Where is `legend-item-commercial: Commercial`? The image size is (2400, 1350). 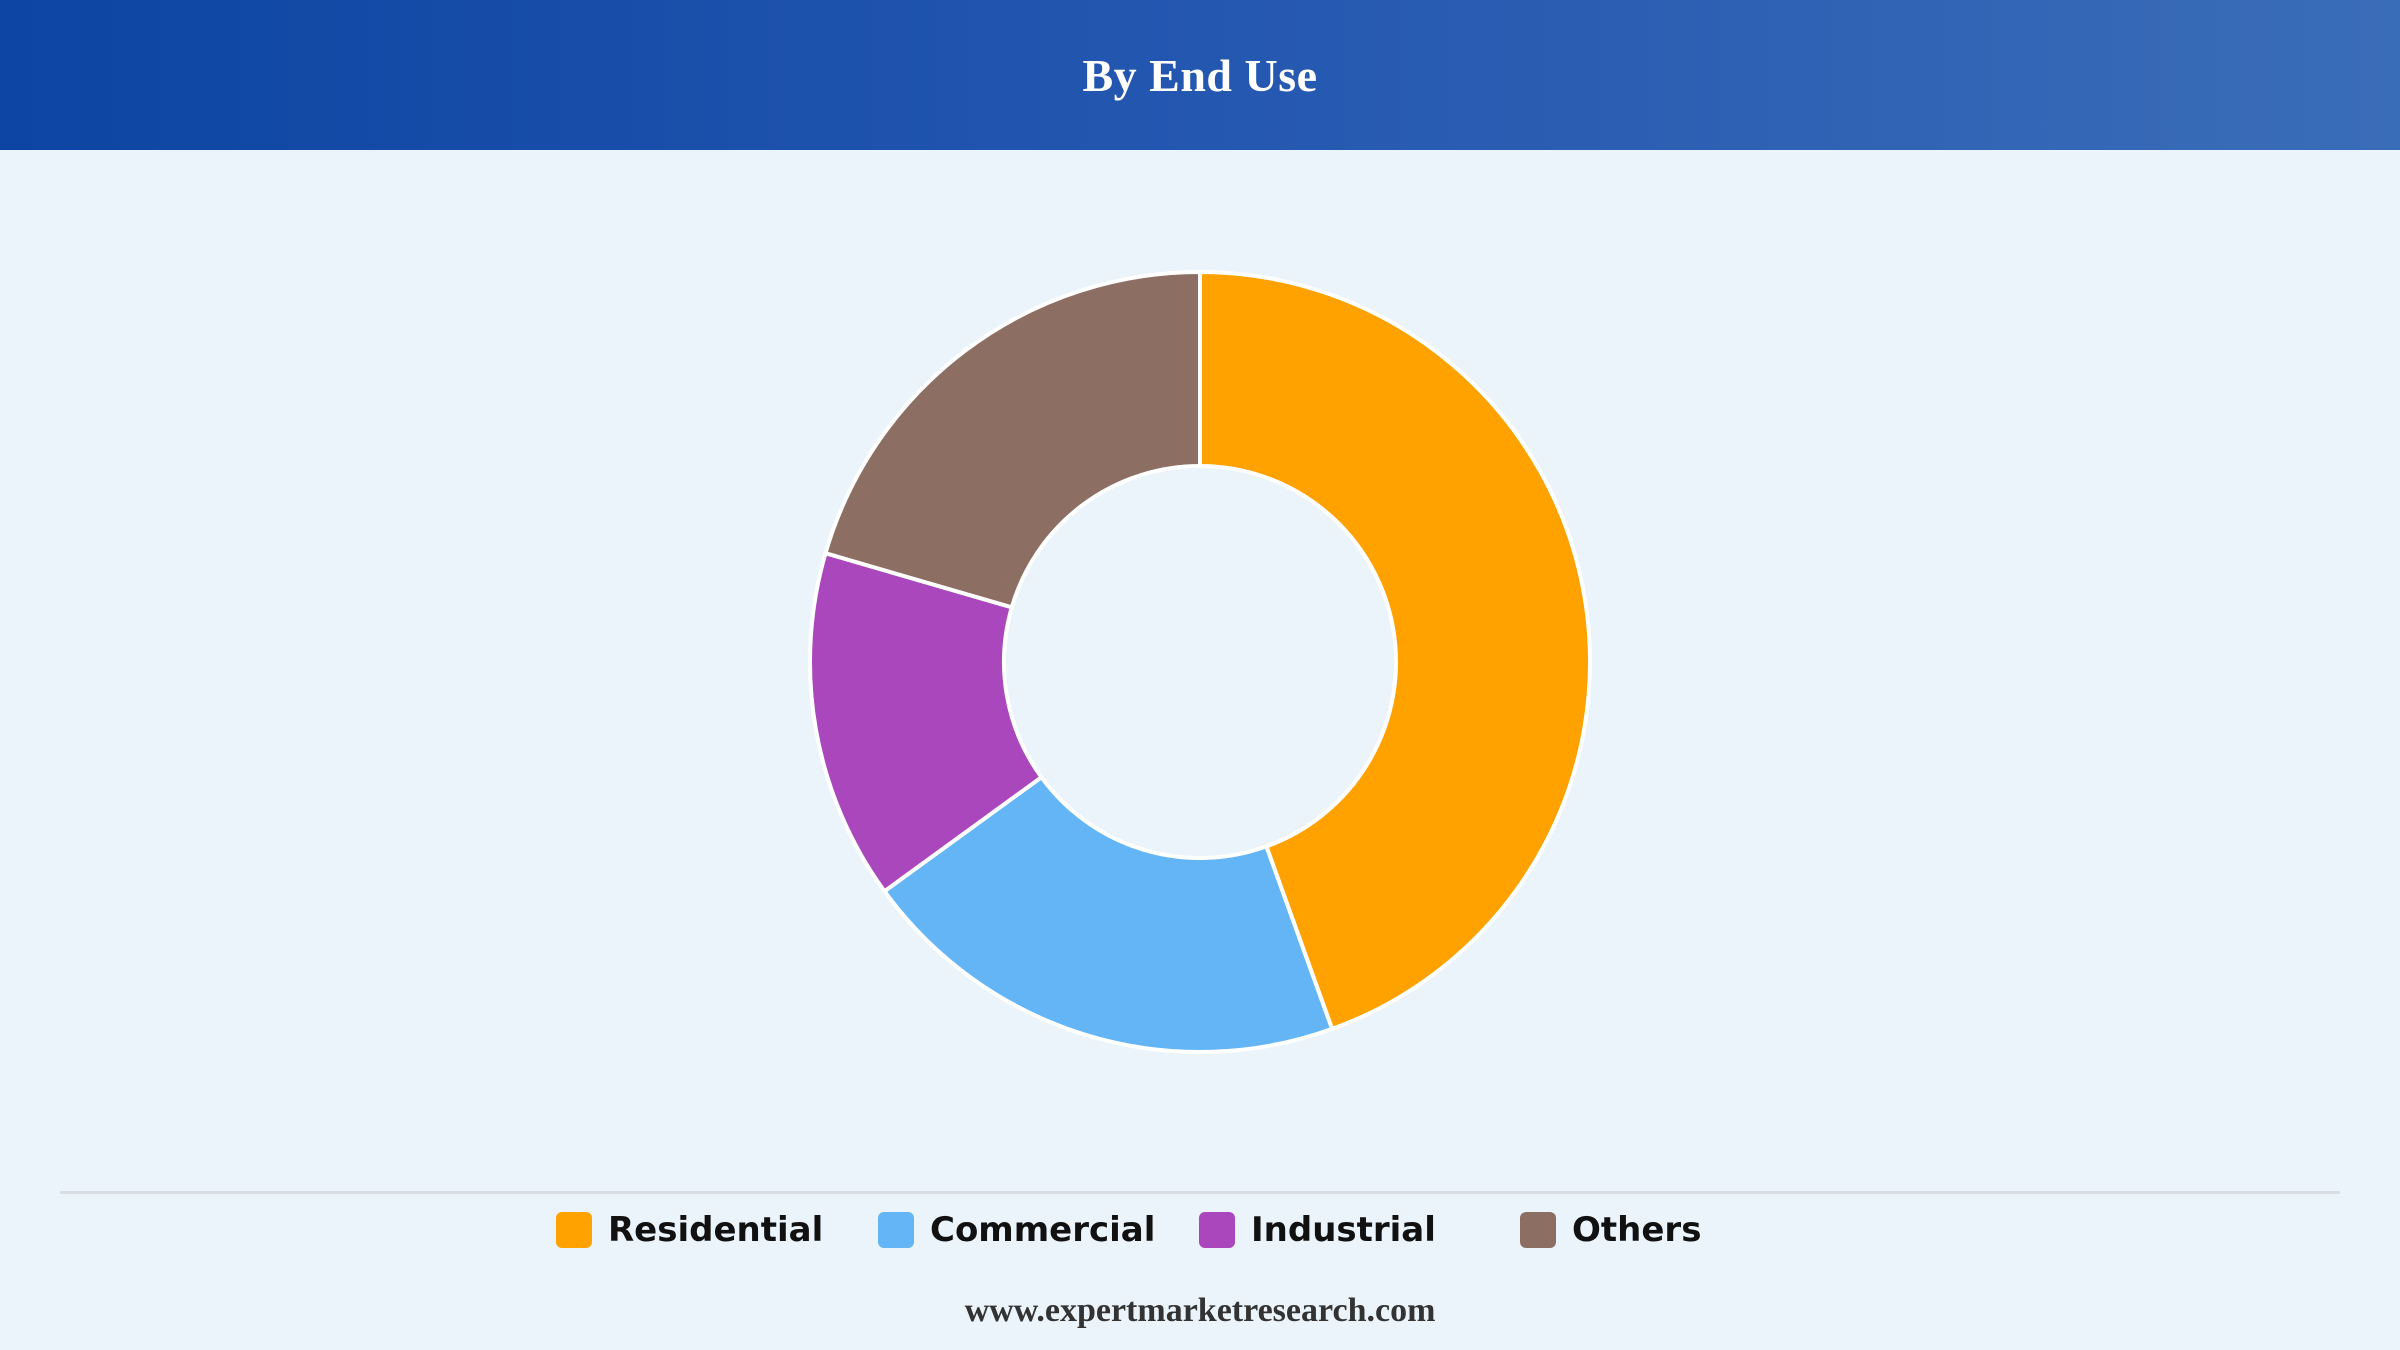 legend-item-commercial: Commercial is located at coordinates (1016, 1230).